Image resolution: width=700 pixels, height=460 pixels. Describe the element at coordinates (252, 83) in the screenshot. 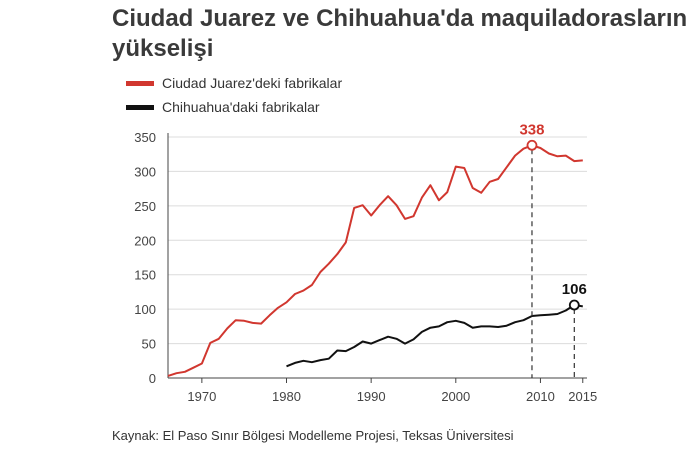

I see `legend-label-juarez: Ciudad Juarez'deki fabrikalar` at that location.